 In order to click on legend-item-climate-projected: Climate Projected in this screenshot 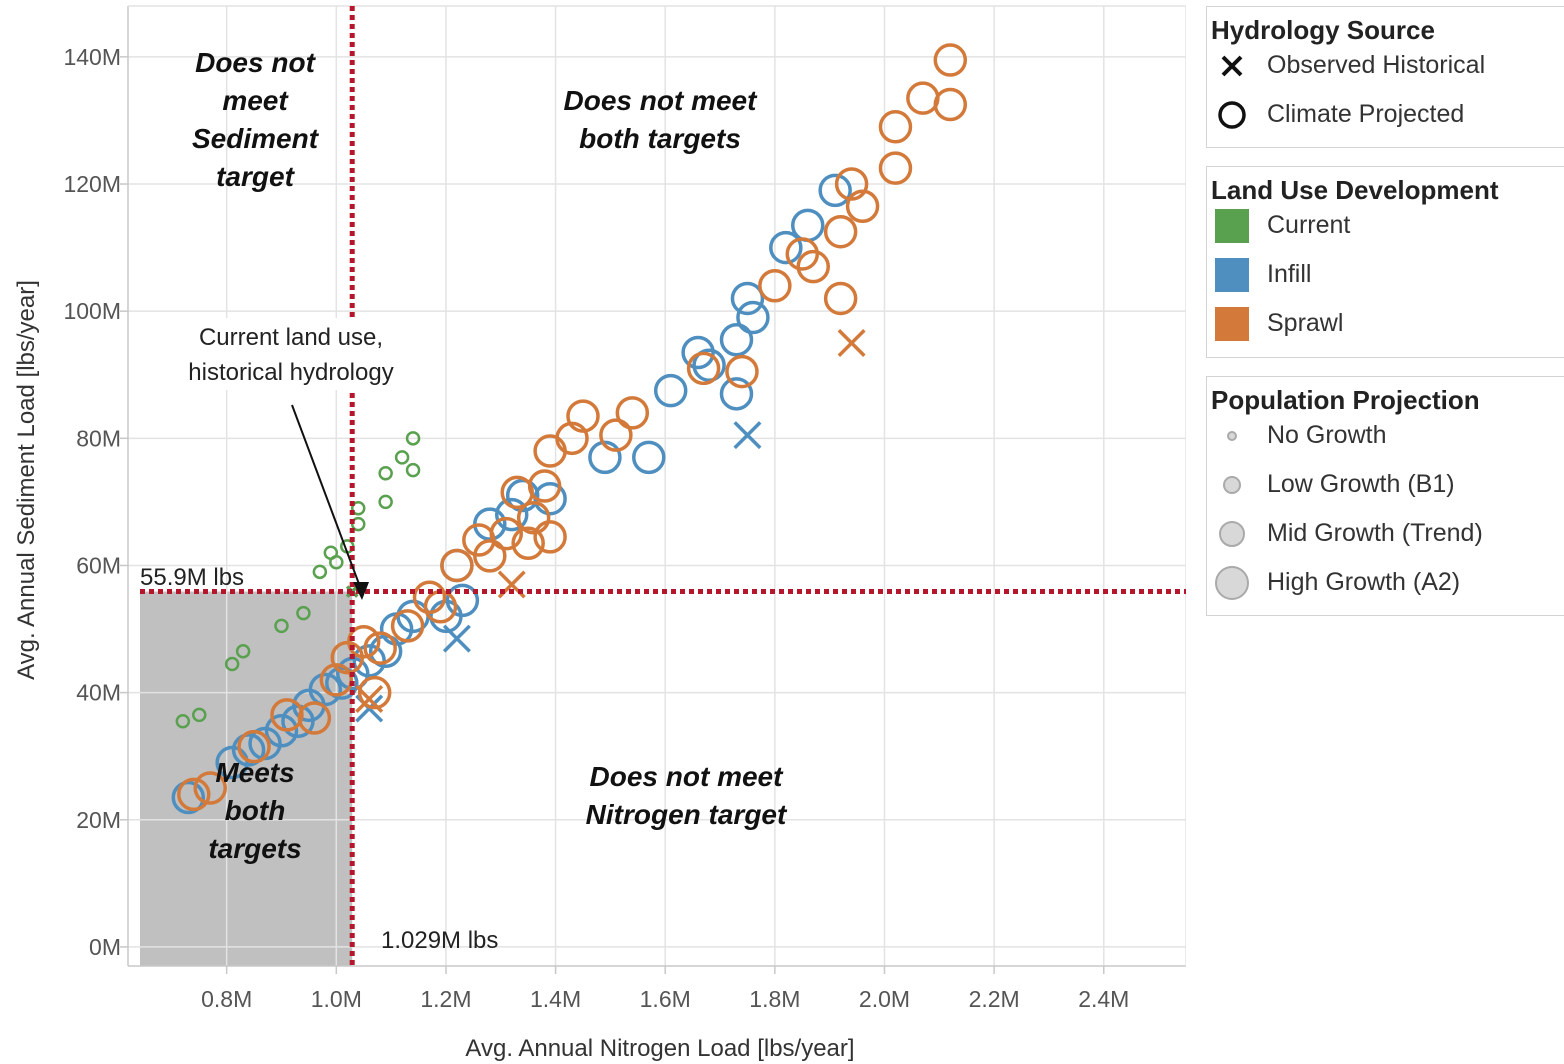, I will do `click(1385, 114)`.